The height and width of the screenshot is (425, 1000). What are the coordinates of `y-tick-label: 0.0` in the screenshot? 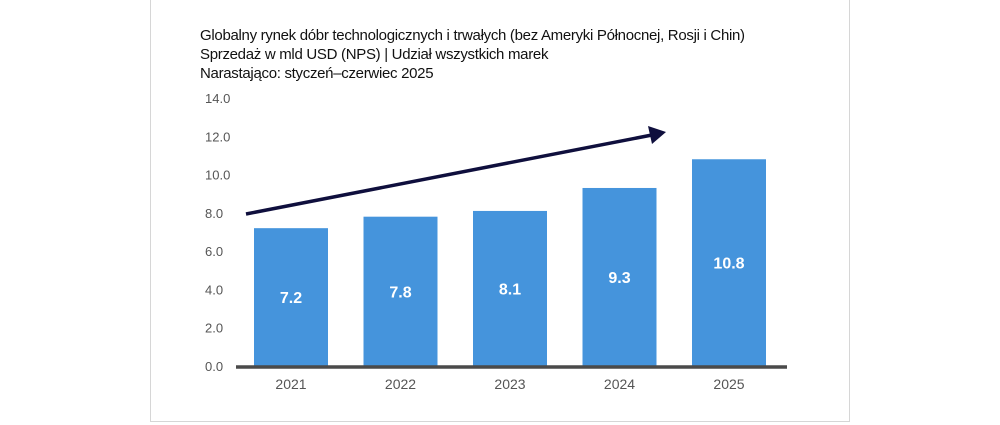 It's located at (214, 366).